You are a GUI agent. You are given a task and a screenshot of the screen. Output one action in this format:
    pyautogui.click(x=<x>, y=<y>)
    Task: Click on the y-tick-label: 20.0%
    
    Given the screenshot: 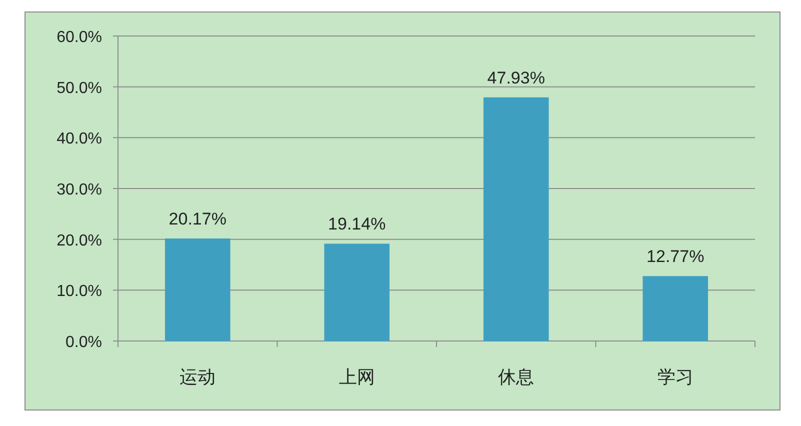 What is the action you would take?
    pyautogui.click(x=79, y=241)
    